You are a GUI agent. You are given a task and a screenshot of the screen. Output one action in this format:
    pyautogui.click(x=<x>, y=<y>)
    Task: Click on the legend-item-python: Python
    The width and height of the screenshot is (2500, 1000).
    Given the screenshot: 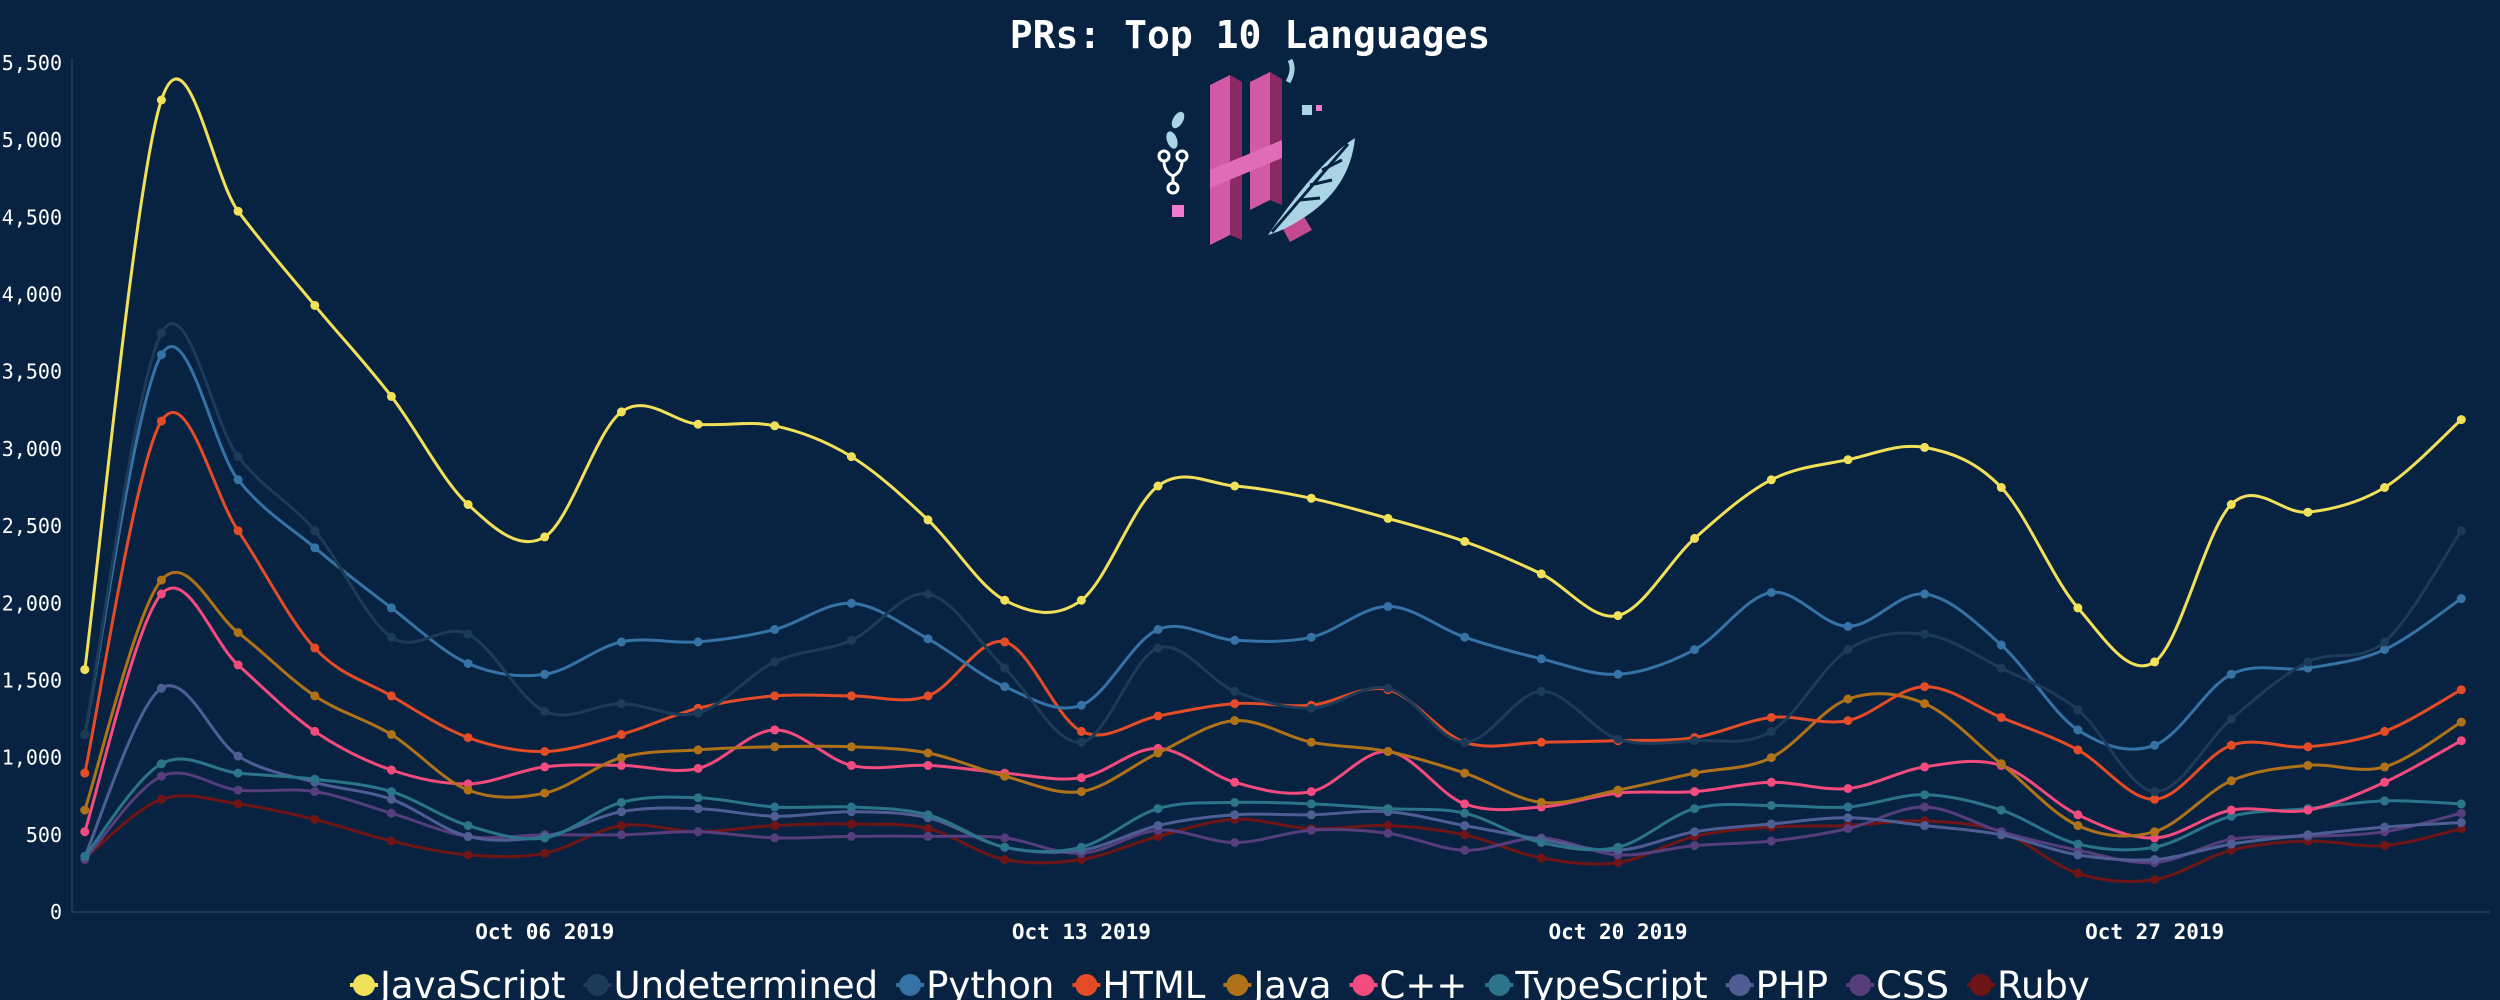 What is the action you would take?
    pyautogui.click(x=975, y=982)
    